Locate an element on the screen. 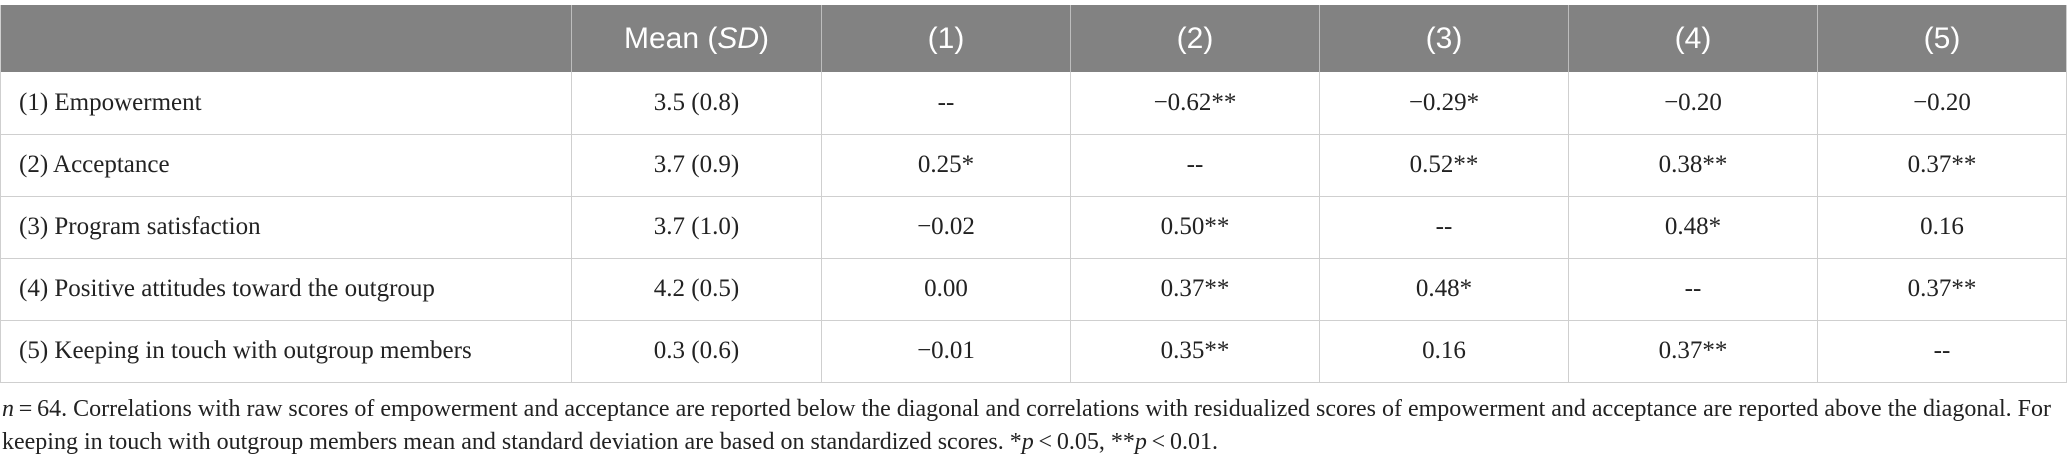  correlation-cell: −0.29* is located at coordinates (1444, 103).